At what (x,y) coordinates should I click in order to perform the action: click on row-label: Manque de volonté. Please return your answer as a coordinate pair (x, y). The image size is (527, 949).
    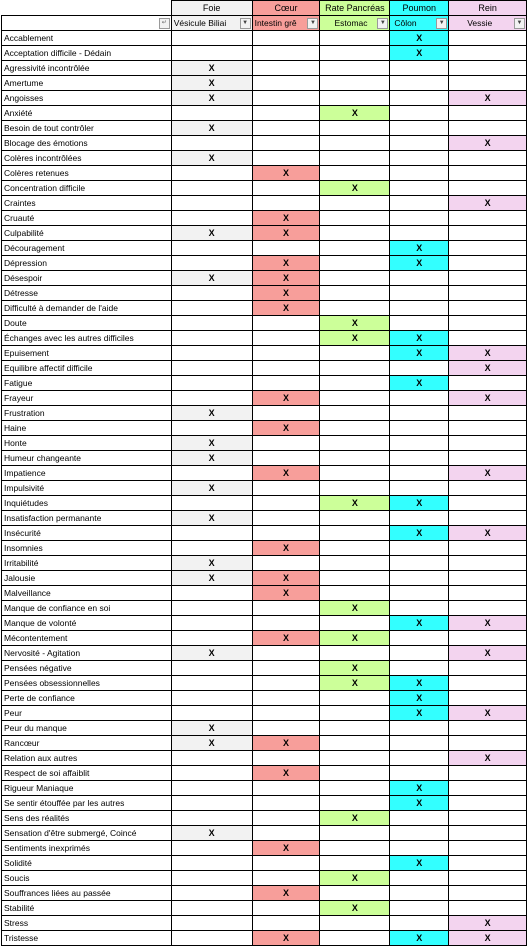
    Looking at the image, I should click on (86, 623).